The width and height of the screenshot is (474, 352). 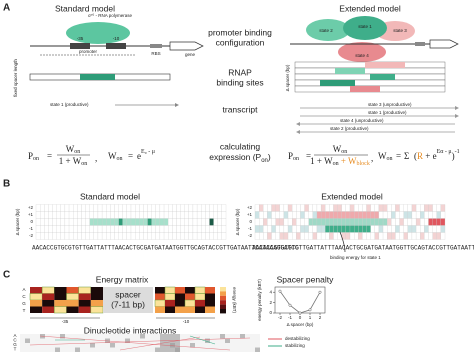 I want to click on y-tick-label: -2, so click(x=250, y=235).